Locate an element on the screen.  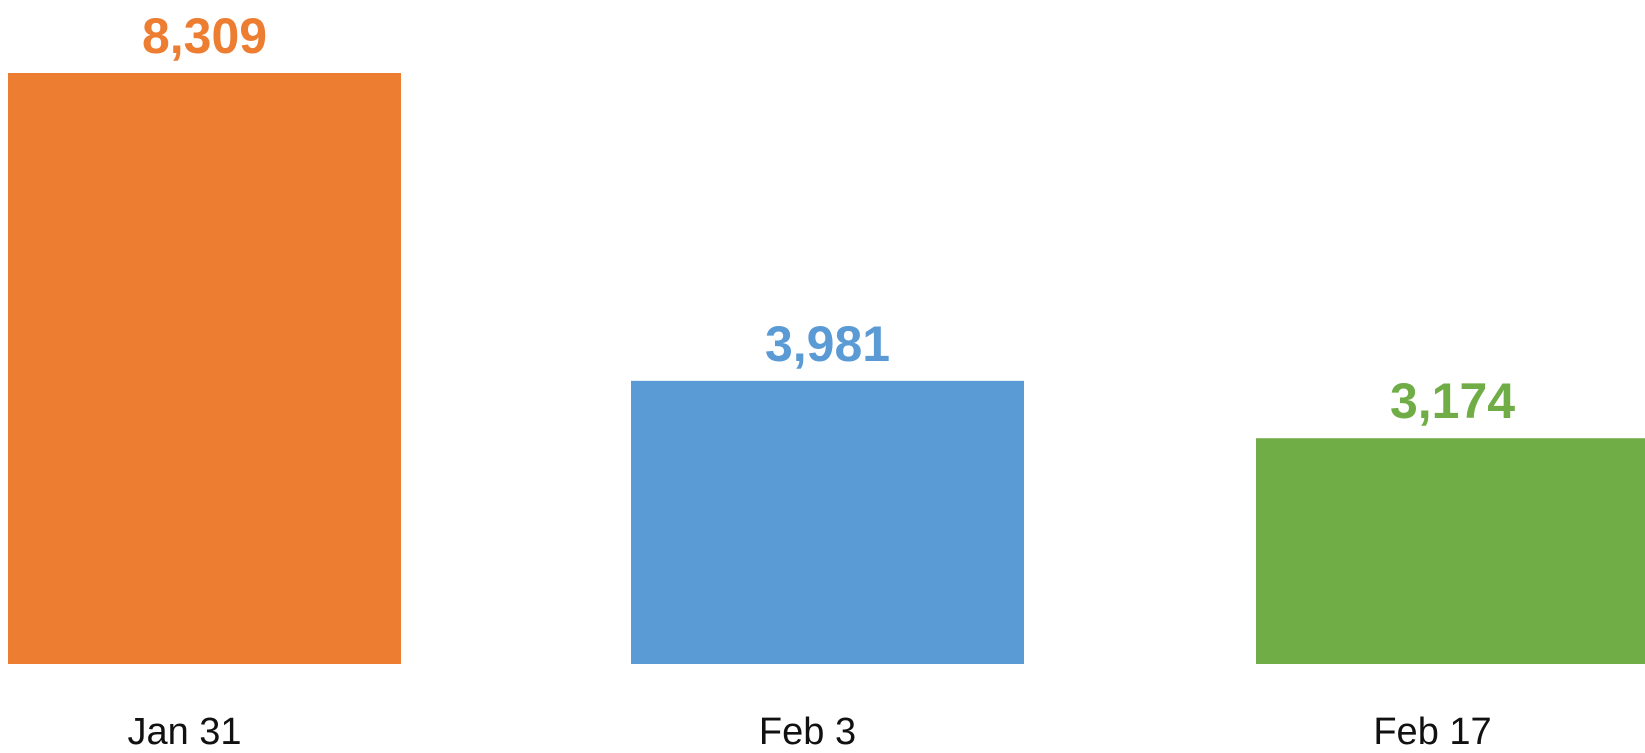
category-label-1: Feb 3 is located at coordinates (807, 732).